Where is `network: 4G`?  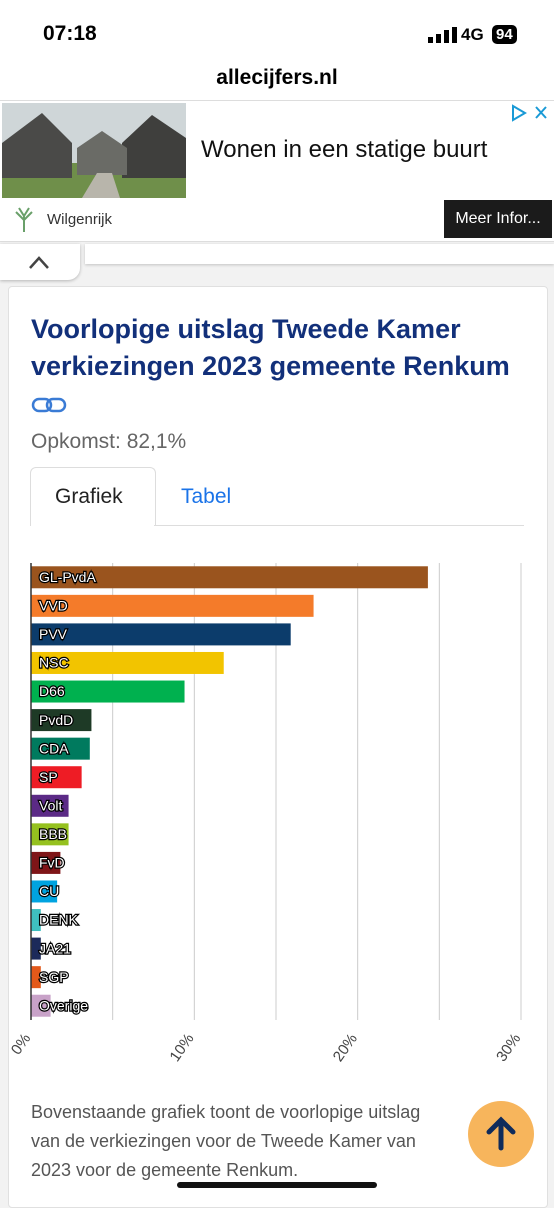
network: 4G is located at coordinates (472, 34).